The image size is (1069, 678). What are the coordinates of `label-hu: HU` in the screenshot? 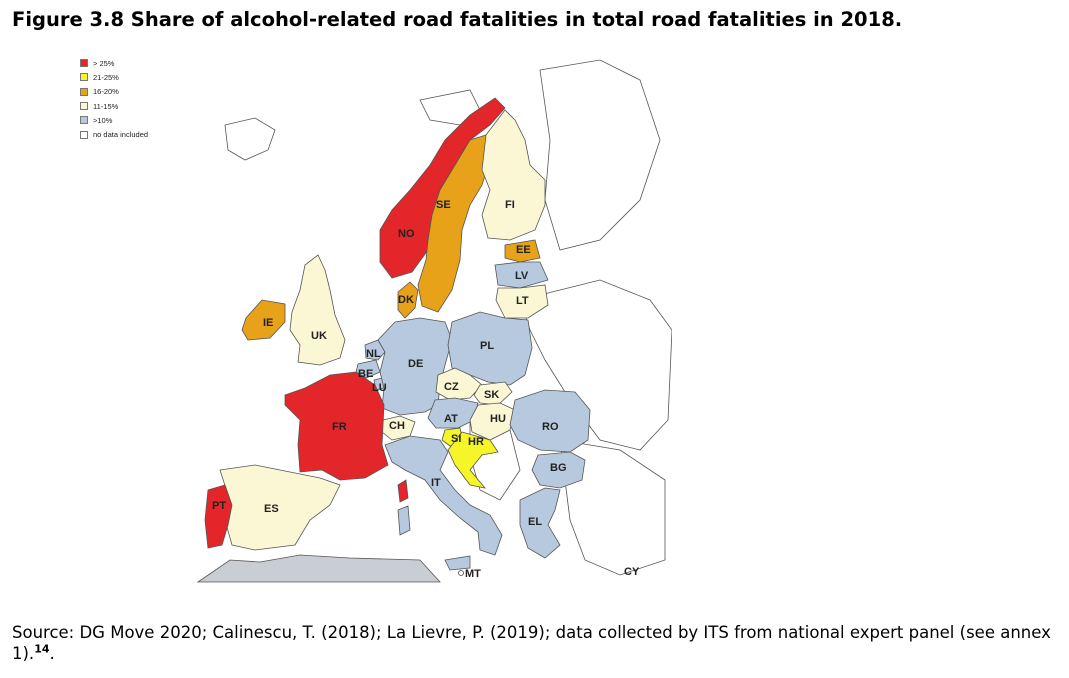 It's located at (498, 419).